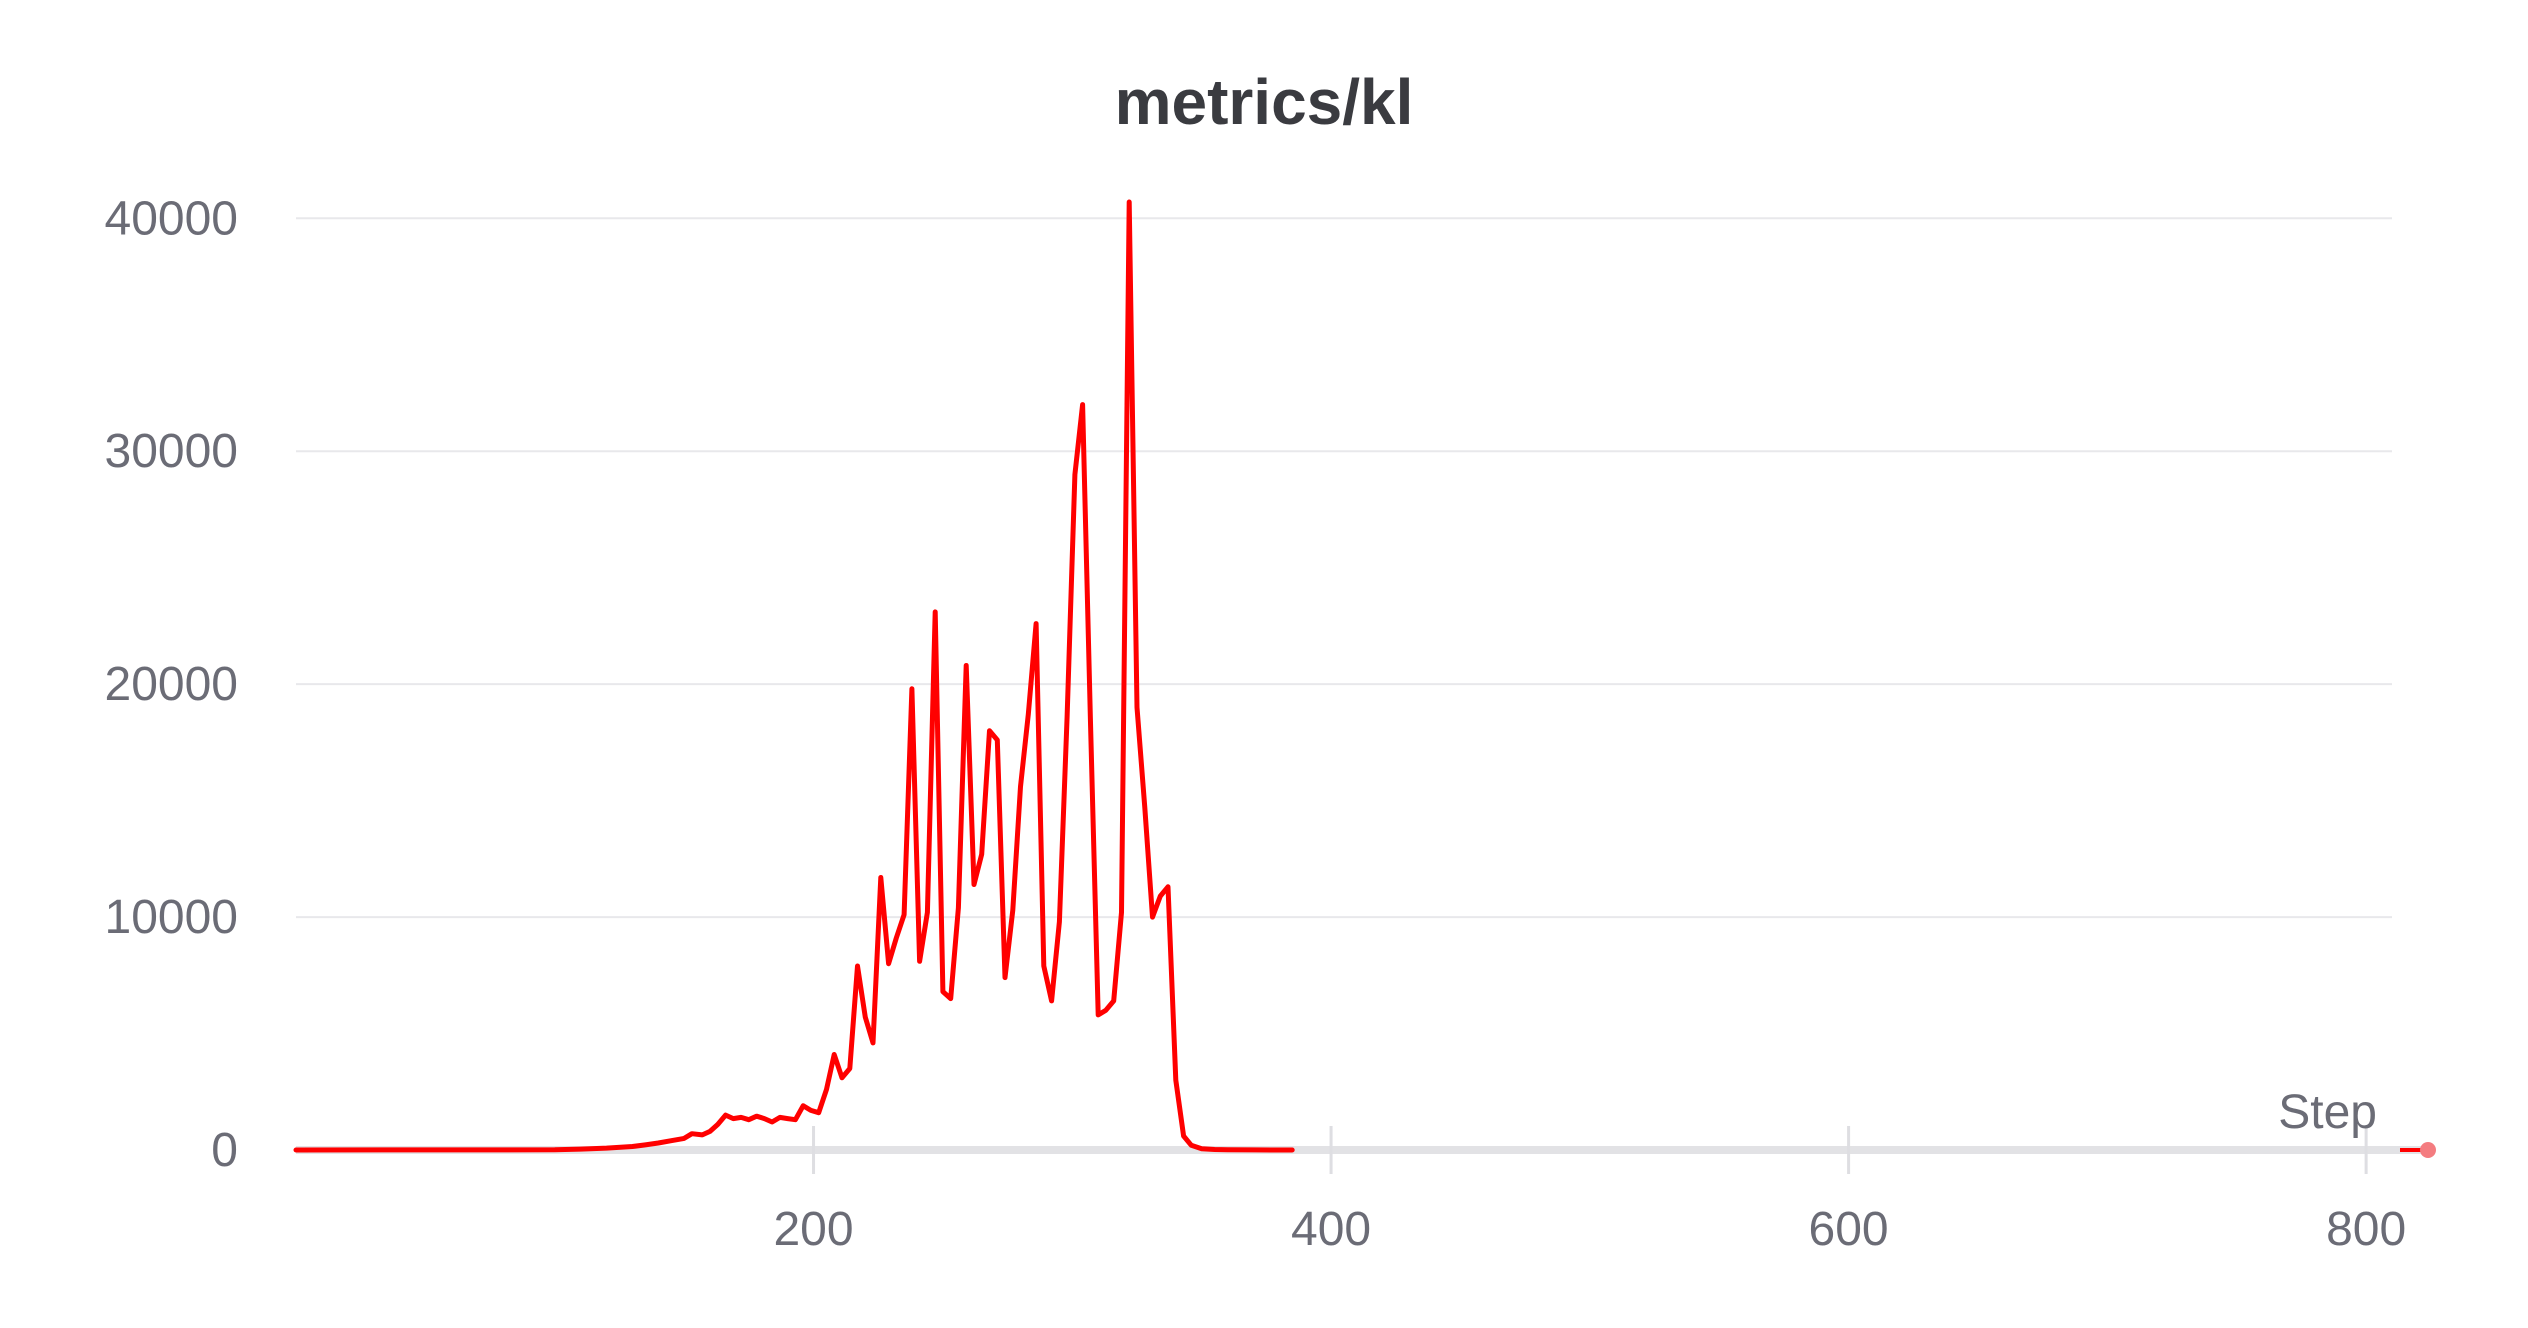 This screenshot has width=2528, height=1328. Describe the element at coordinates (171, 917) in the screenshot. I see `y-tick-label: 10000` at that location.